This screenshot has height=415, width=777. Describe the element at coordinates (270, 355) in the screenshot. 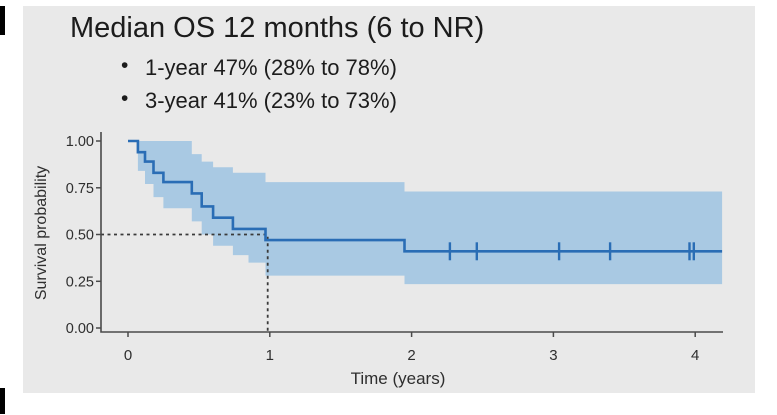

I see `x-tick-label: 1` at that location.